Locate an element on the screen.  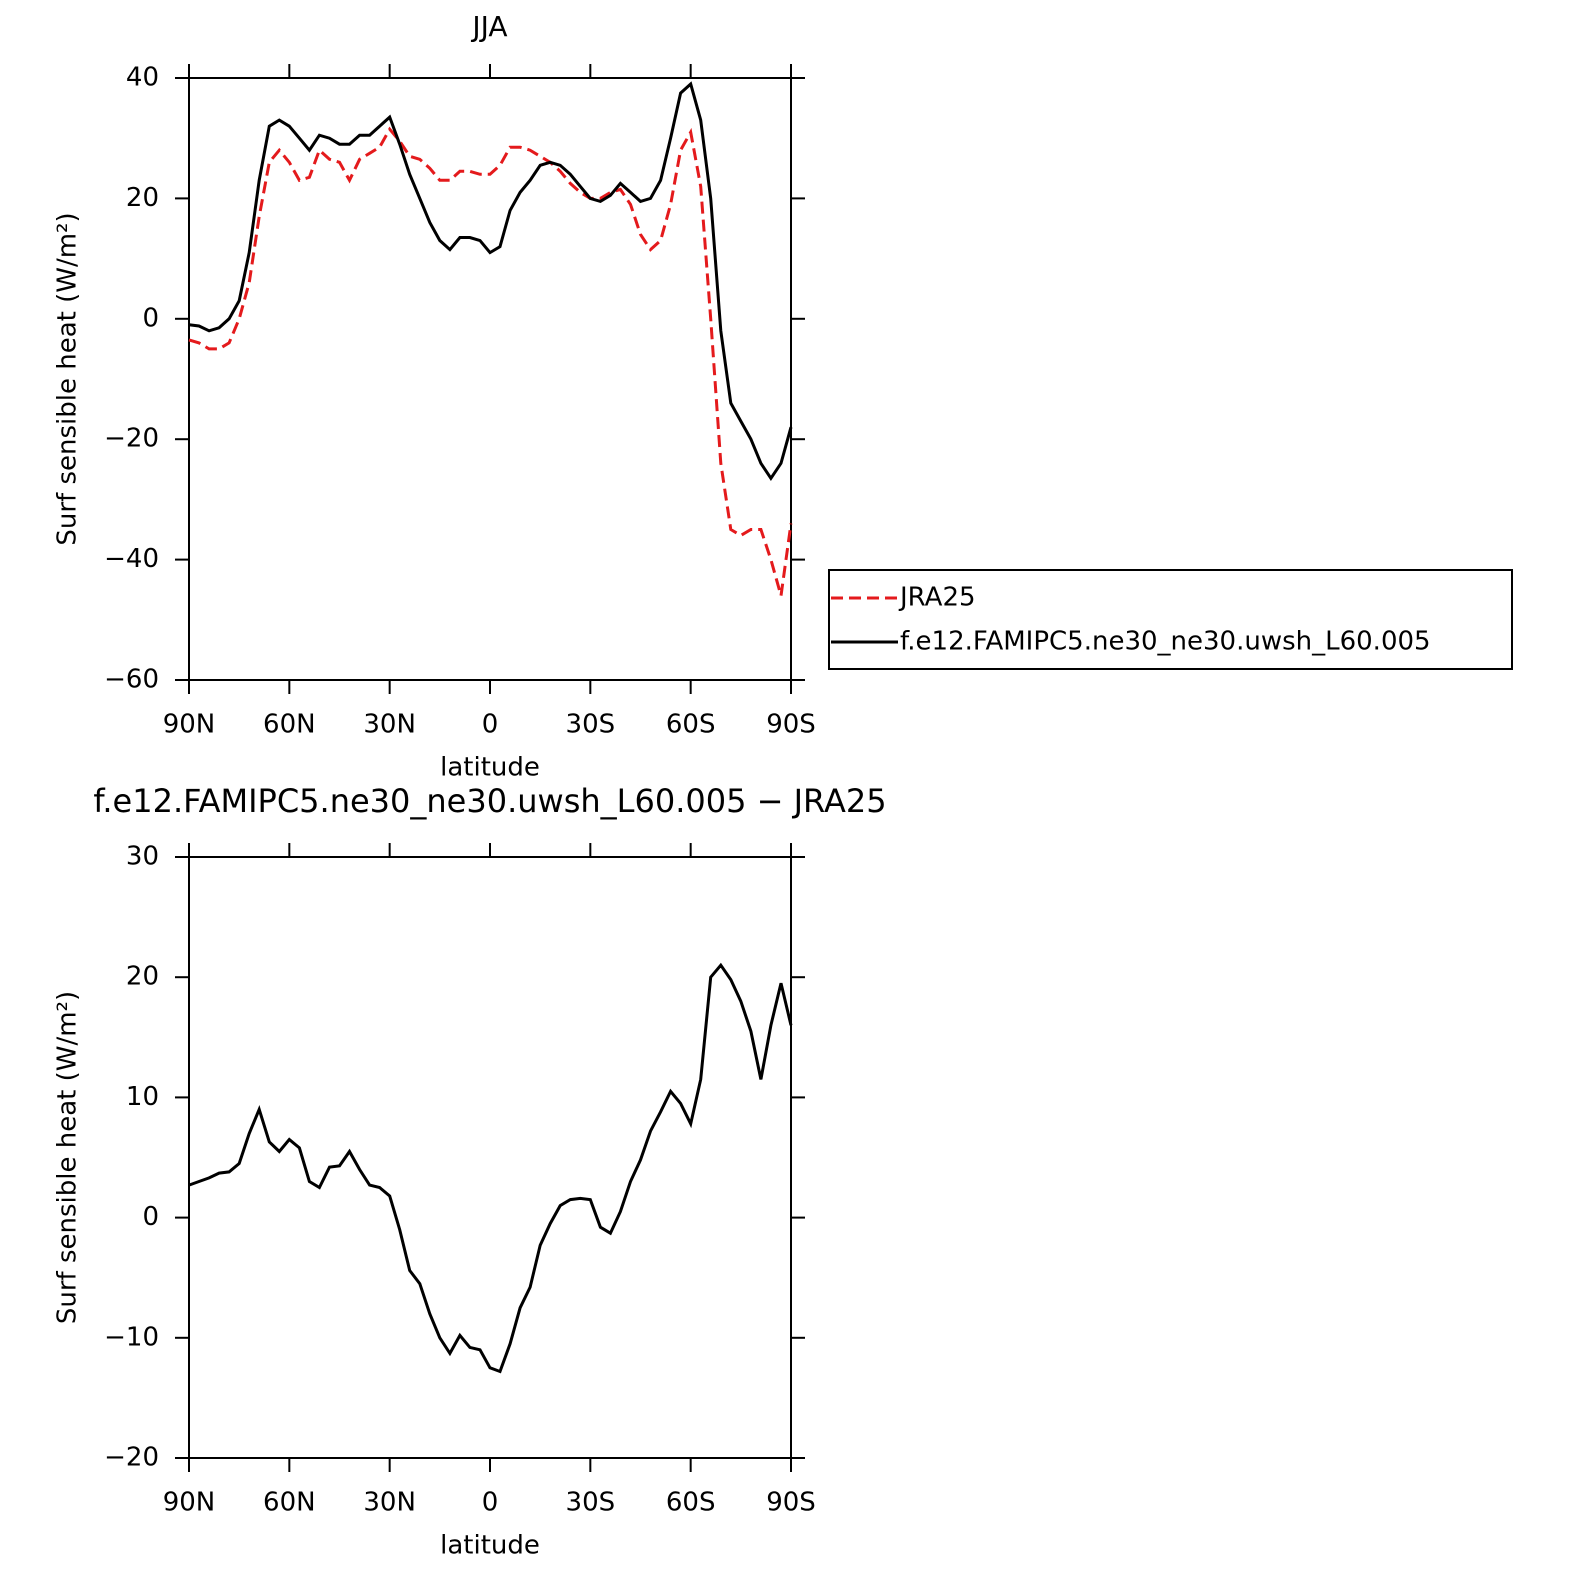
y-tick-label: 10 is located at coordinates (142, 1097).